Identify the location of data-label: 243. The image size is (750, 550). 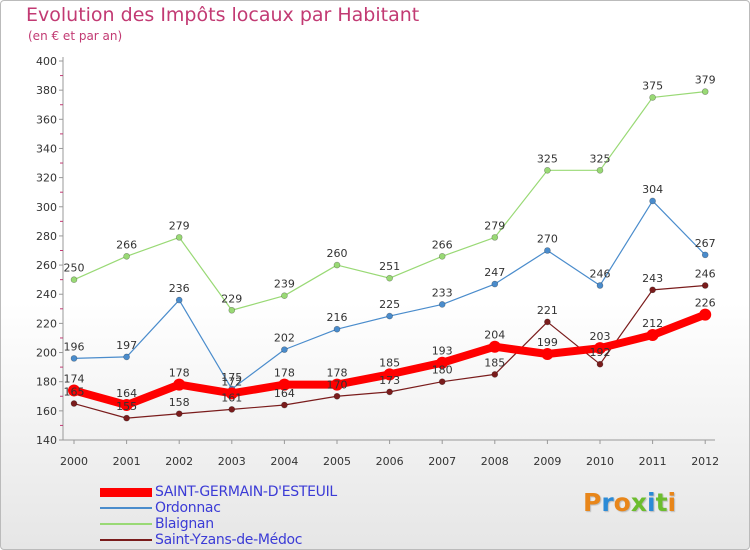
(652, 278).